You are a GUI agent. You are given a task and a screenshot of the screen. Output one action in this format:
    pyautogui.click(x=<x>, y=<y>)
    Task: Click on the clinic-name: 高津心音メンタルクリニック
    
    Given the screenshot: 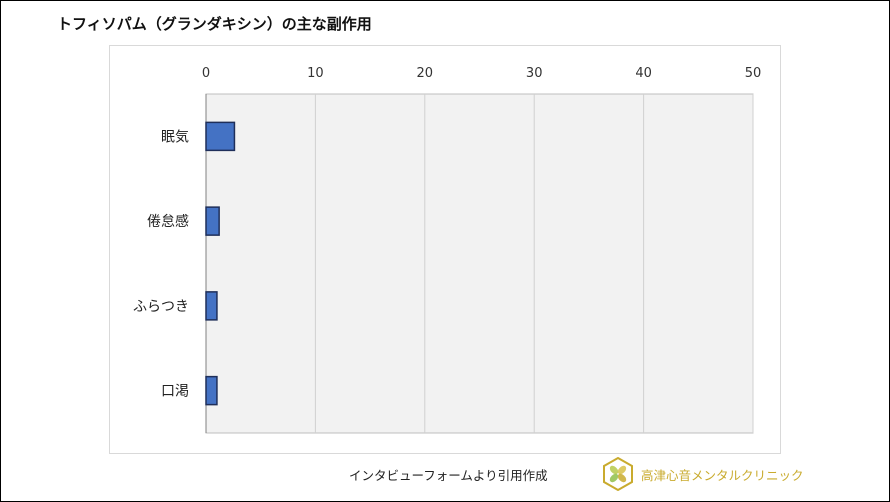 What is the action you would take?
    pyautogui.click(x=722, y=475)
    